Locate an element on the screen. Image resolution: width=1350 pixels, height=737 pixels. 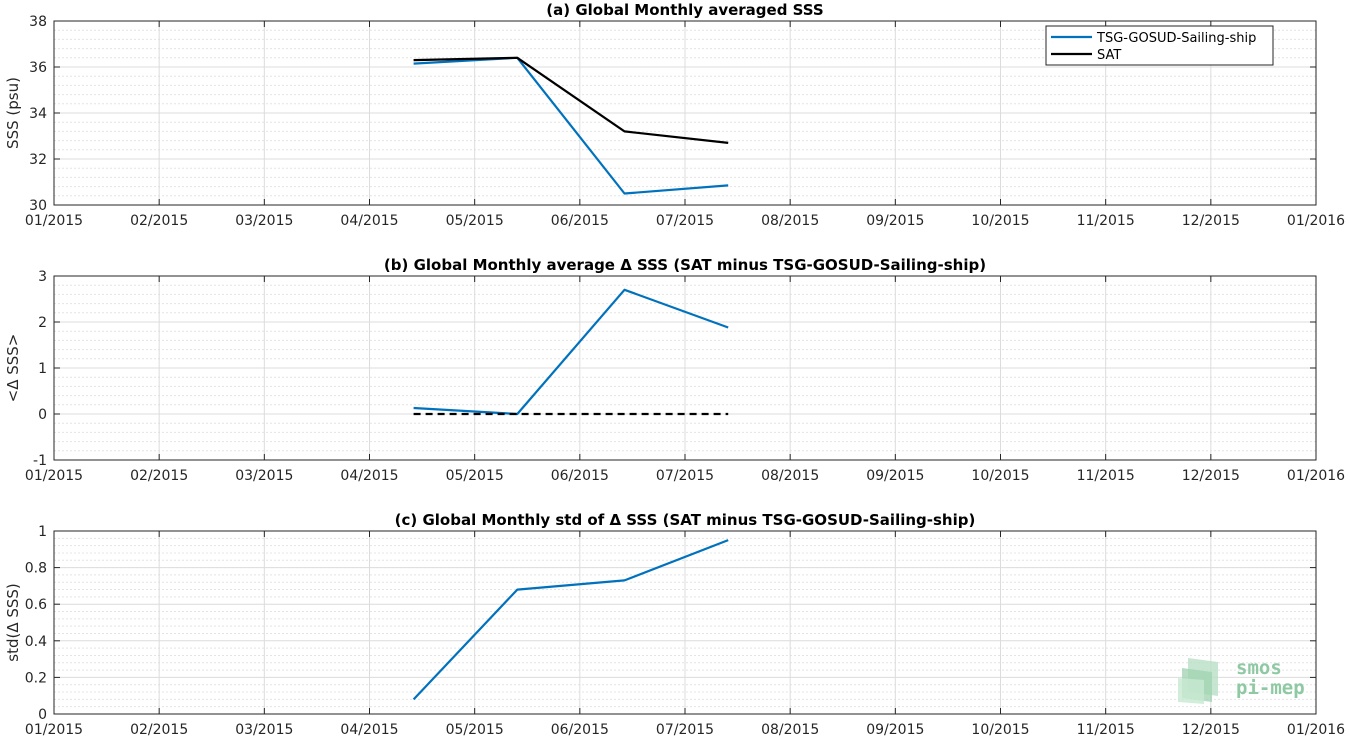
smos-pi-mep-logo: smos pi-mep is located at coordinates (1248, 680).